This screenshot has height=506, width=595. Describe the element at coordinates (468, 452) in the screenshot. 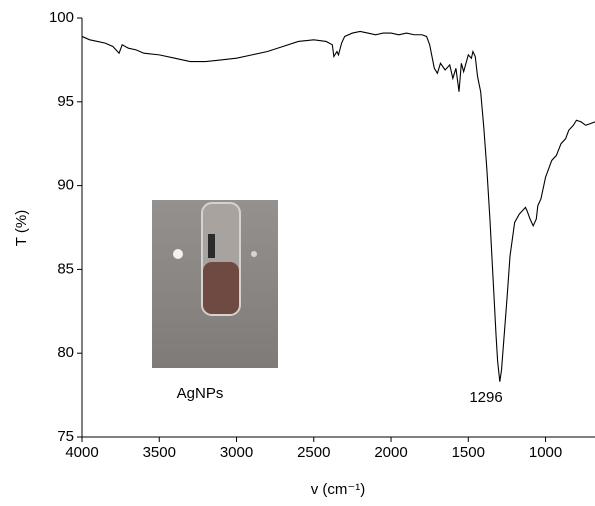

I see `x-tick-label: 1500` at that location.